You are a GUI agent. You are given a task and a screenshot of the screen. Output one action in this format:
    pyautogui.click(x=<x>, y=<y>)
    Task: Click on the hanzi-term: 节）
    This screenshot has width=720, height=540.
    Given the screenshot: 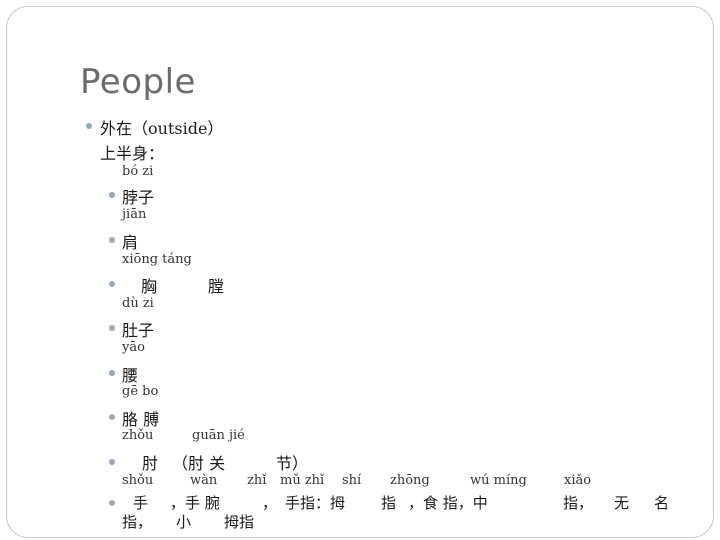 What is the action you would take?
    pyautogui.click(x=292, y=463)
    